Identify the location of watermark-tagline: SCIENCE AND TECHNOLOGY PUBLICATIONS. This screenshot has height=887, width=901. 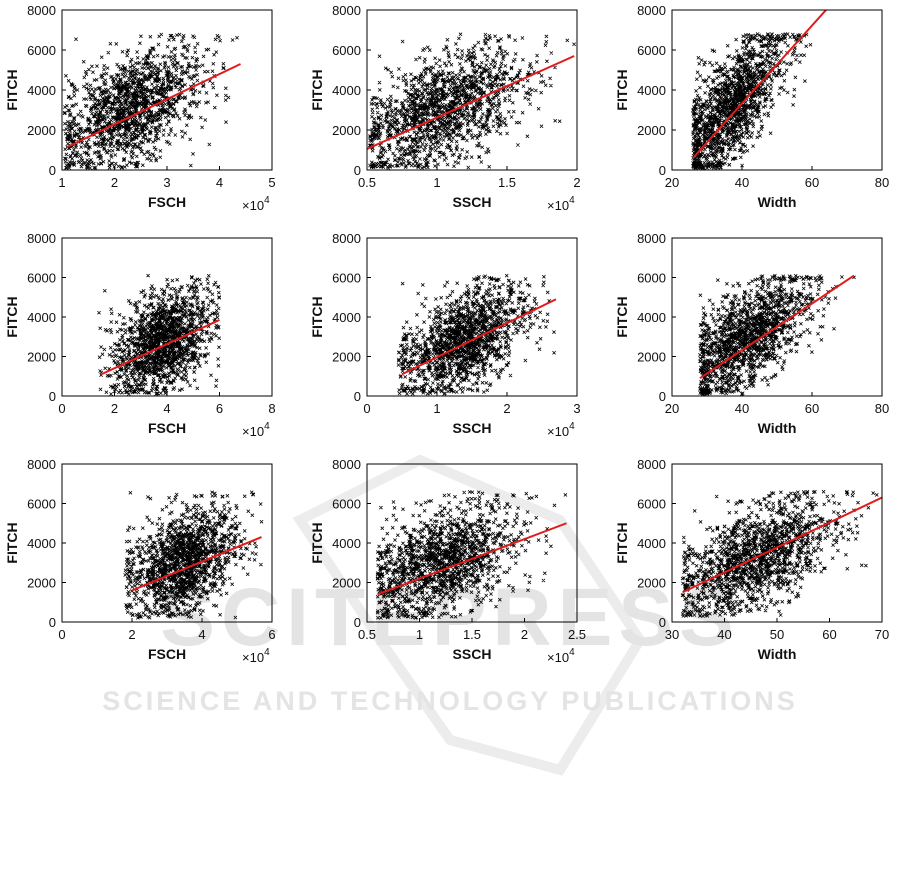
(450, 701).